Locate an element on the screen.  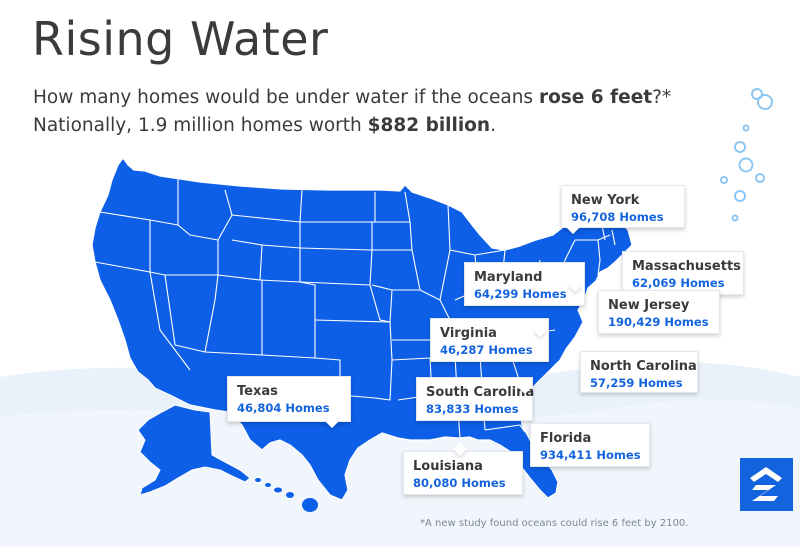
callout-new-jersey: New Jersey 190,429 Homes is located at coordinates (659, 312).